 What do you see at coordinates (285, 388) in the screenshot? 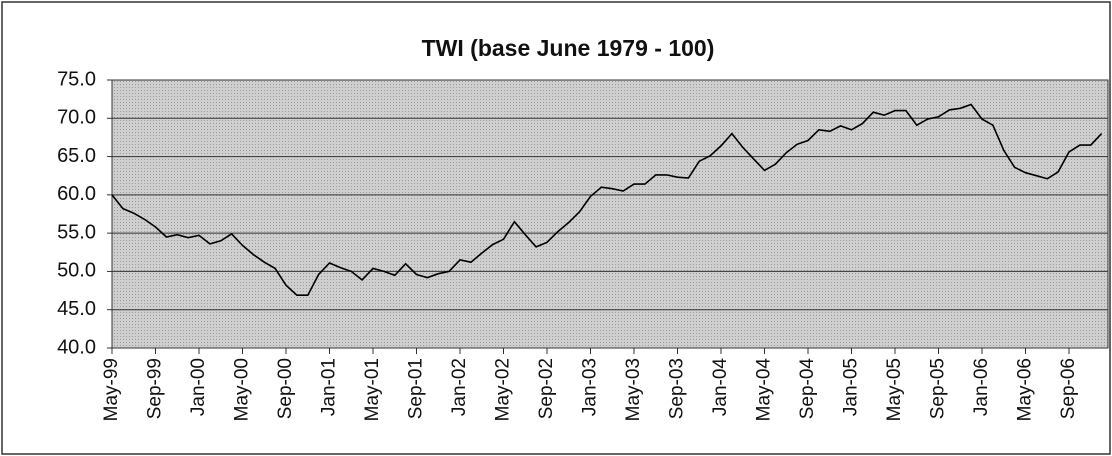
I see `x-tick-label: Sep-00` at bounding box center [285, 388].